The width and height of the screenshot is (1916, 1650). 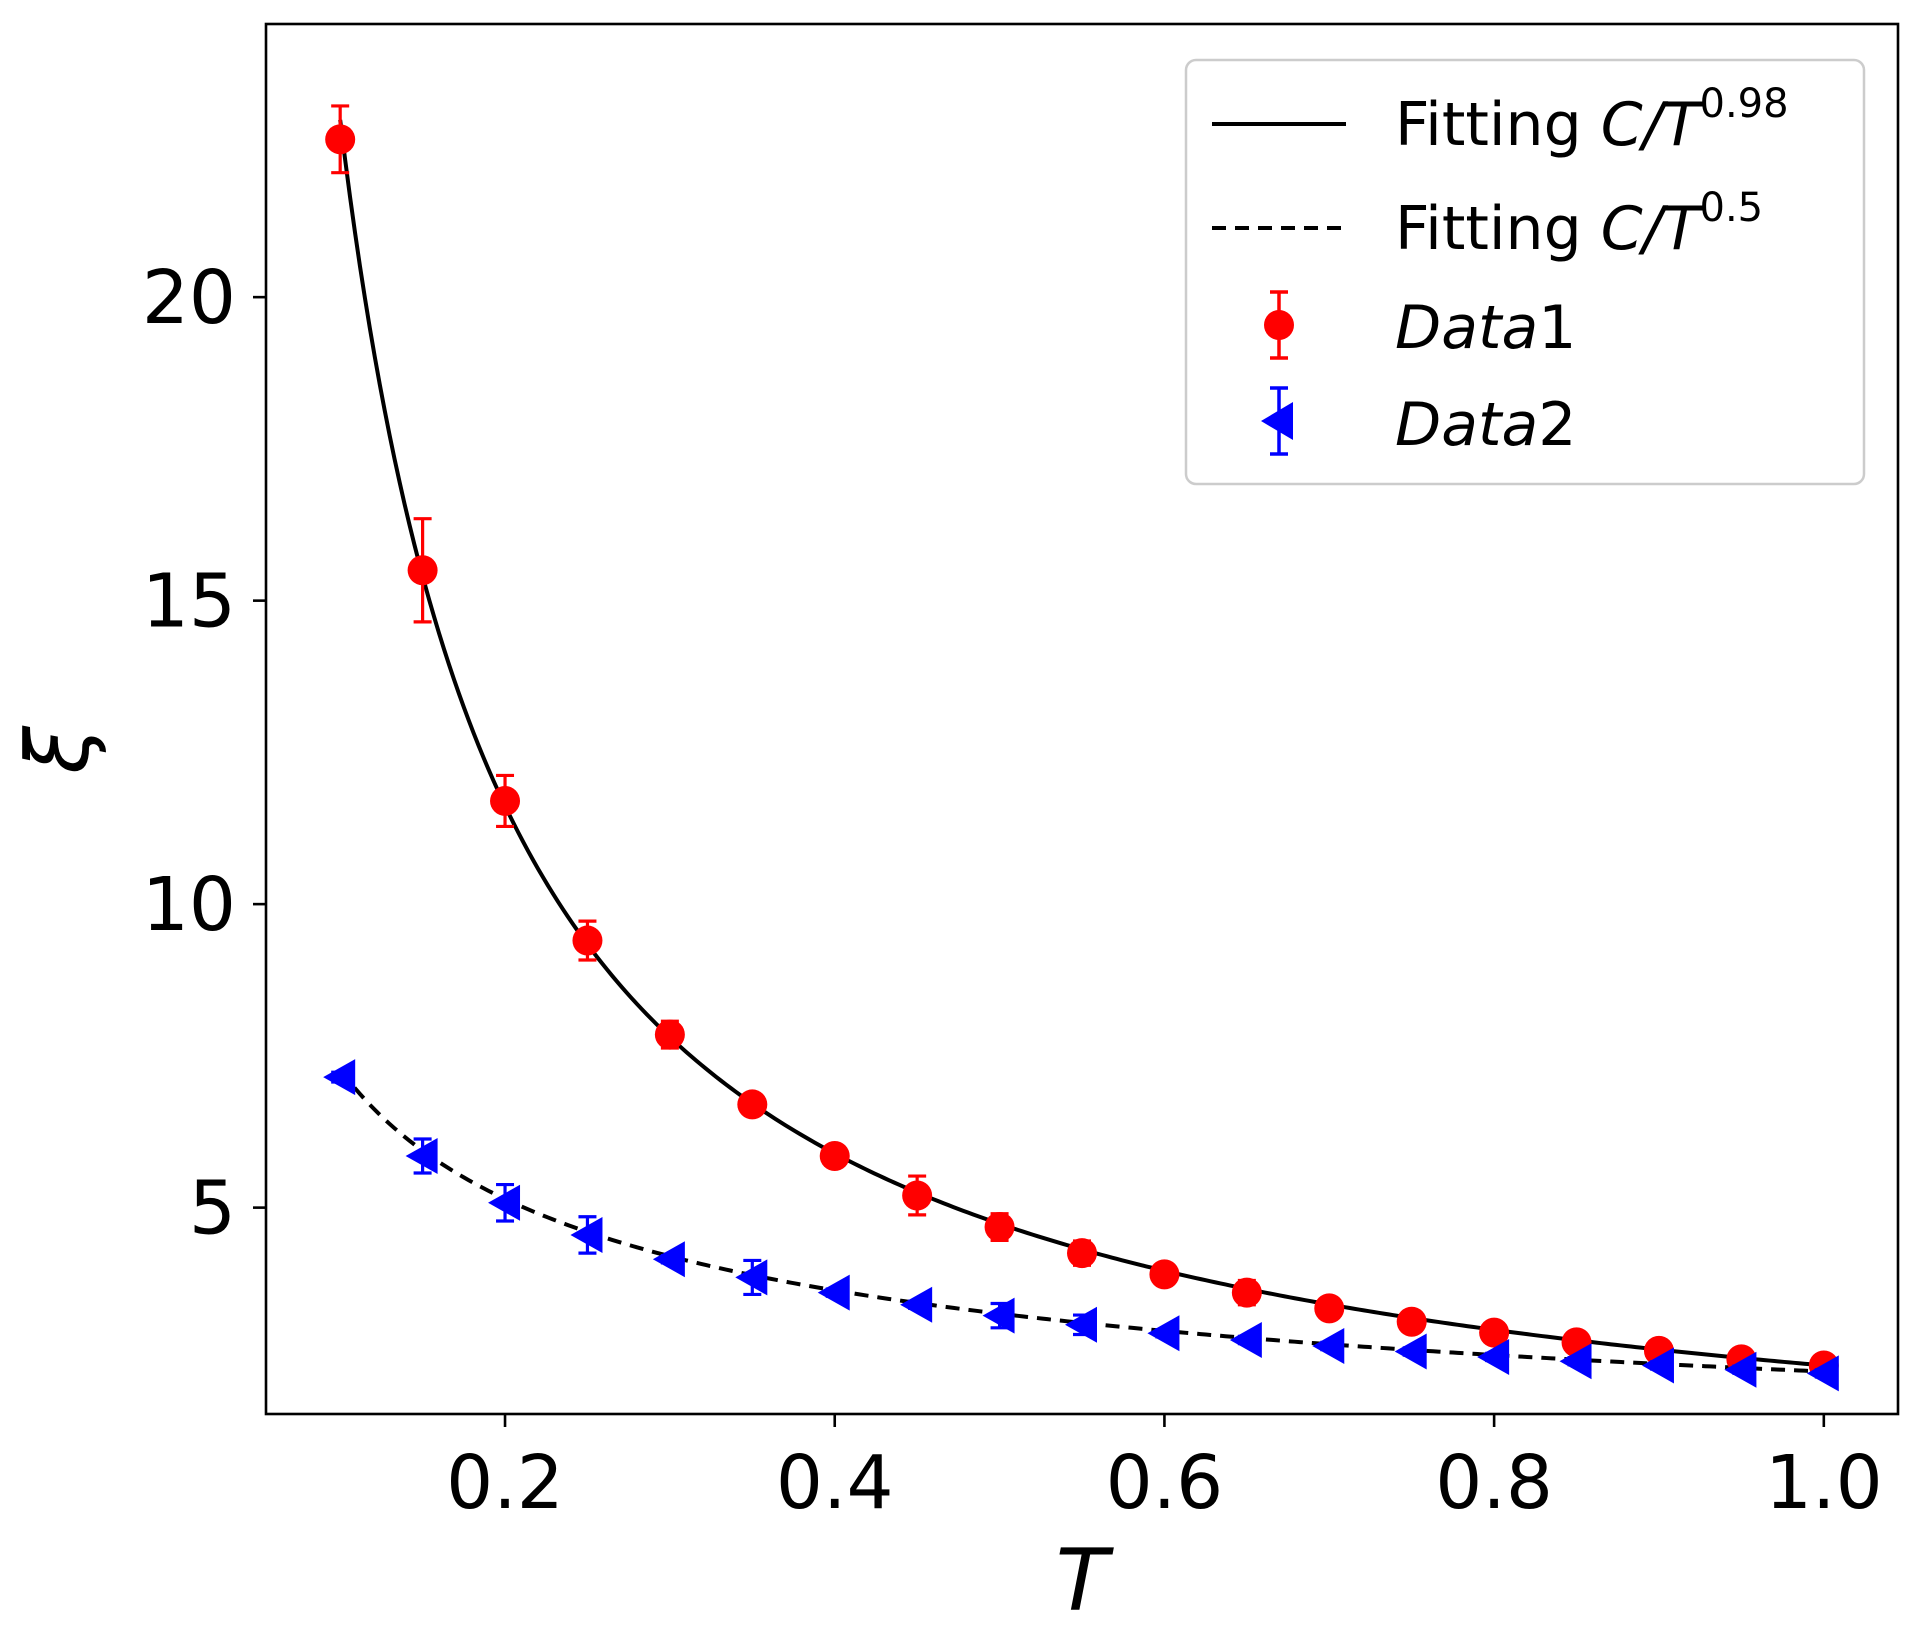 I want to click on legend-label-data2-italic: Data, so click(x=1466, y=425).